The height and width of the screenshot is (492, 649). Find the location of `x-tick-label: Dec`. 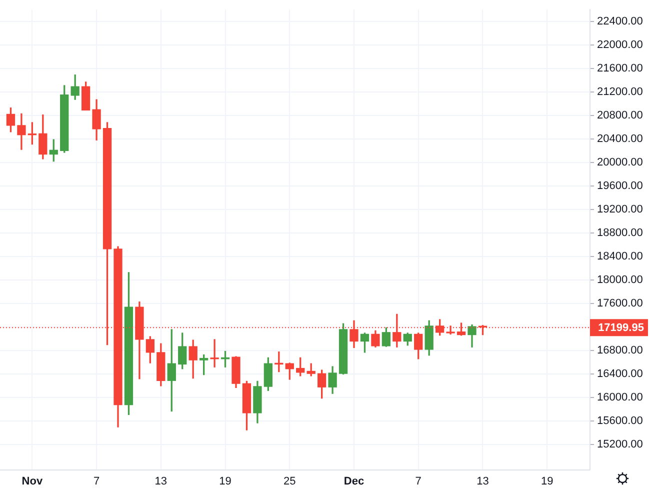

x-tick-label: Dec is located at coordinates (354, 482).